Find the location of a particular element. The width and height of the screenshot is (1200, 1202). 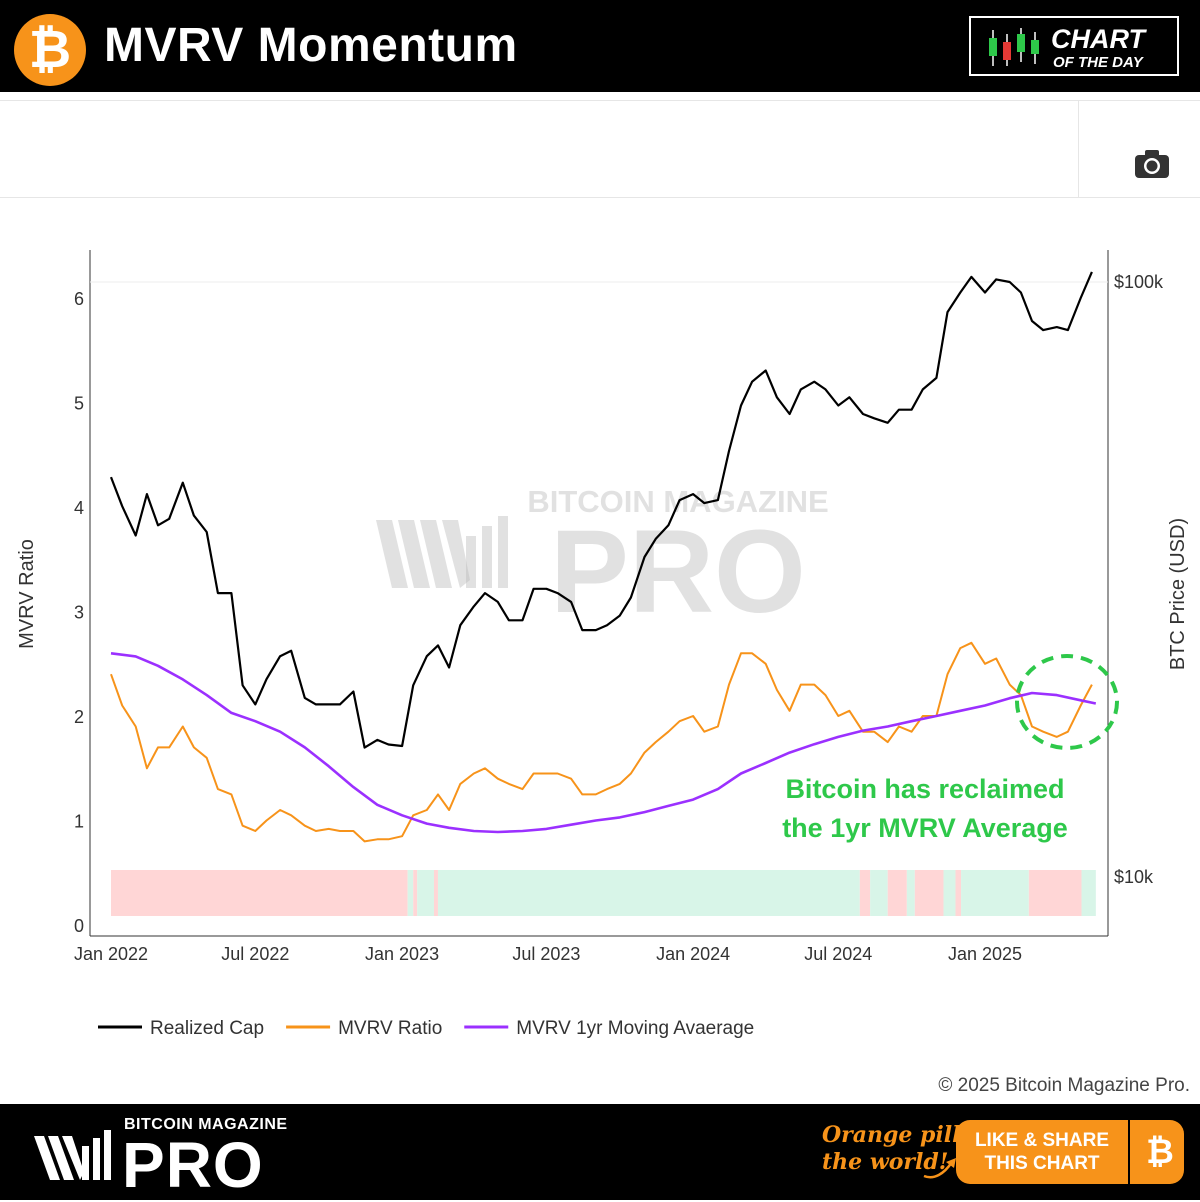

y-right-tick-1: $100k is located at coordinates (1139, 282).